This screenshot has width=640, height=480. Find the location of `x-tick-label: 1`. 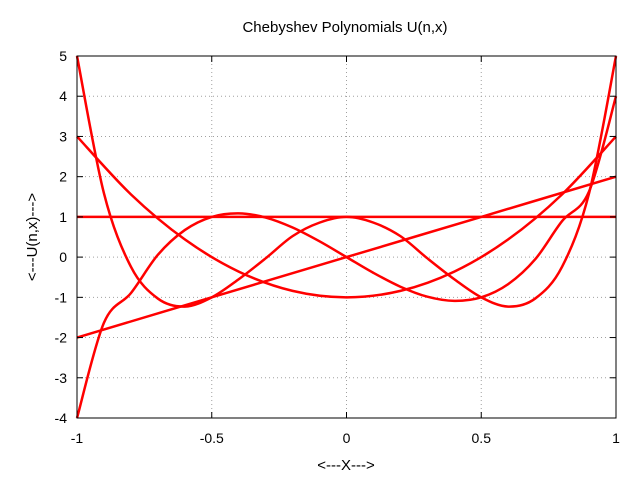

x-tick-label: 1 is located at coordinates (616, 438).